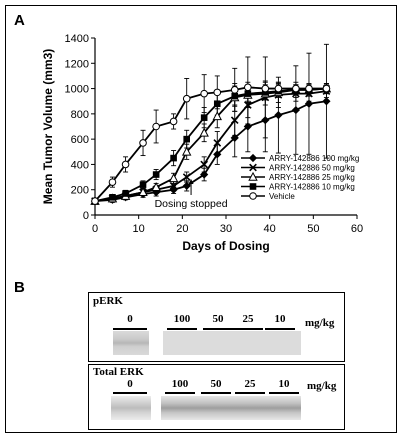 This screenshot has width=404, height=440. I want to click on panel-a-label: A, so click(19, 20).